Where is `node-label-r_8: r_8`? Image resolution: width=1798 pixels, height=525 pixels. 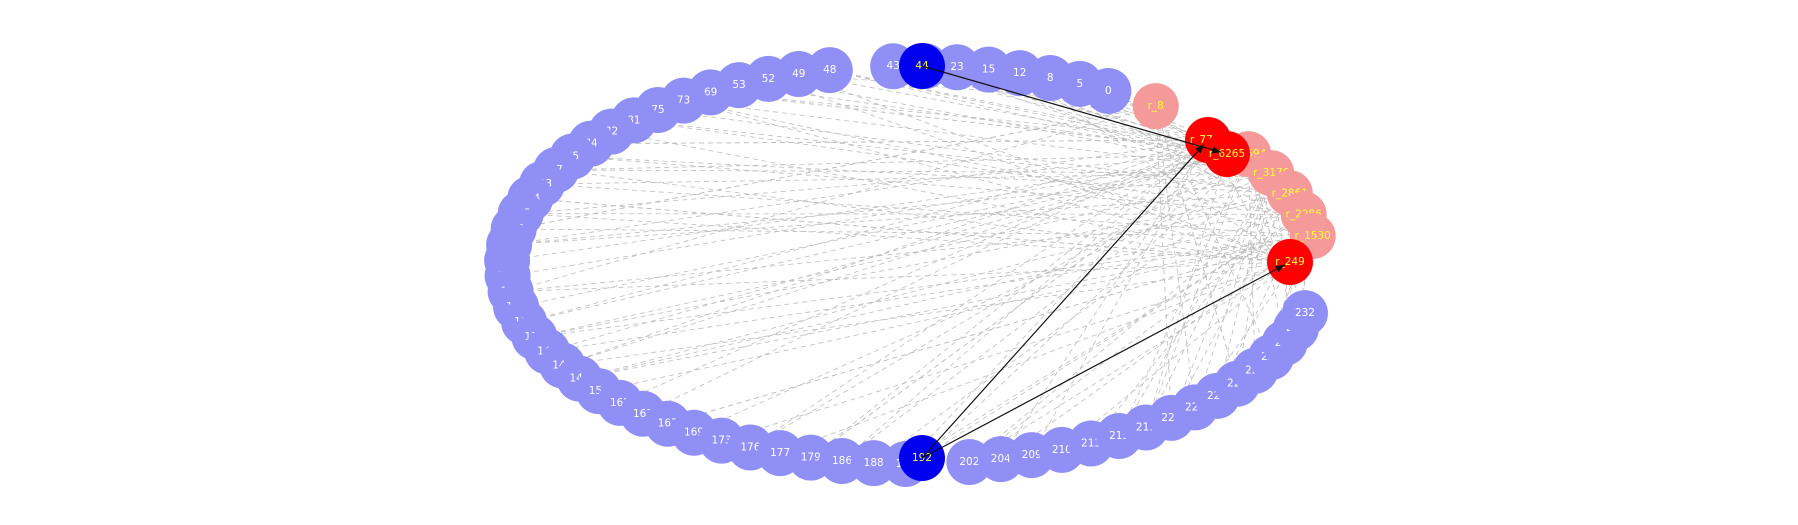 node-label-r_8: r_8 is located at coordinates (1156, 106).